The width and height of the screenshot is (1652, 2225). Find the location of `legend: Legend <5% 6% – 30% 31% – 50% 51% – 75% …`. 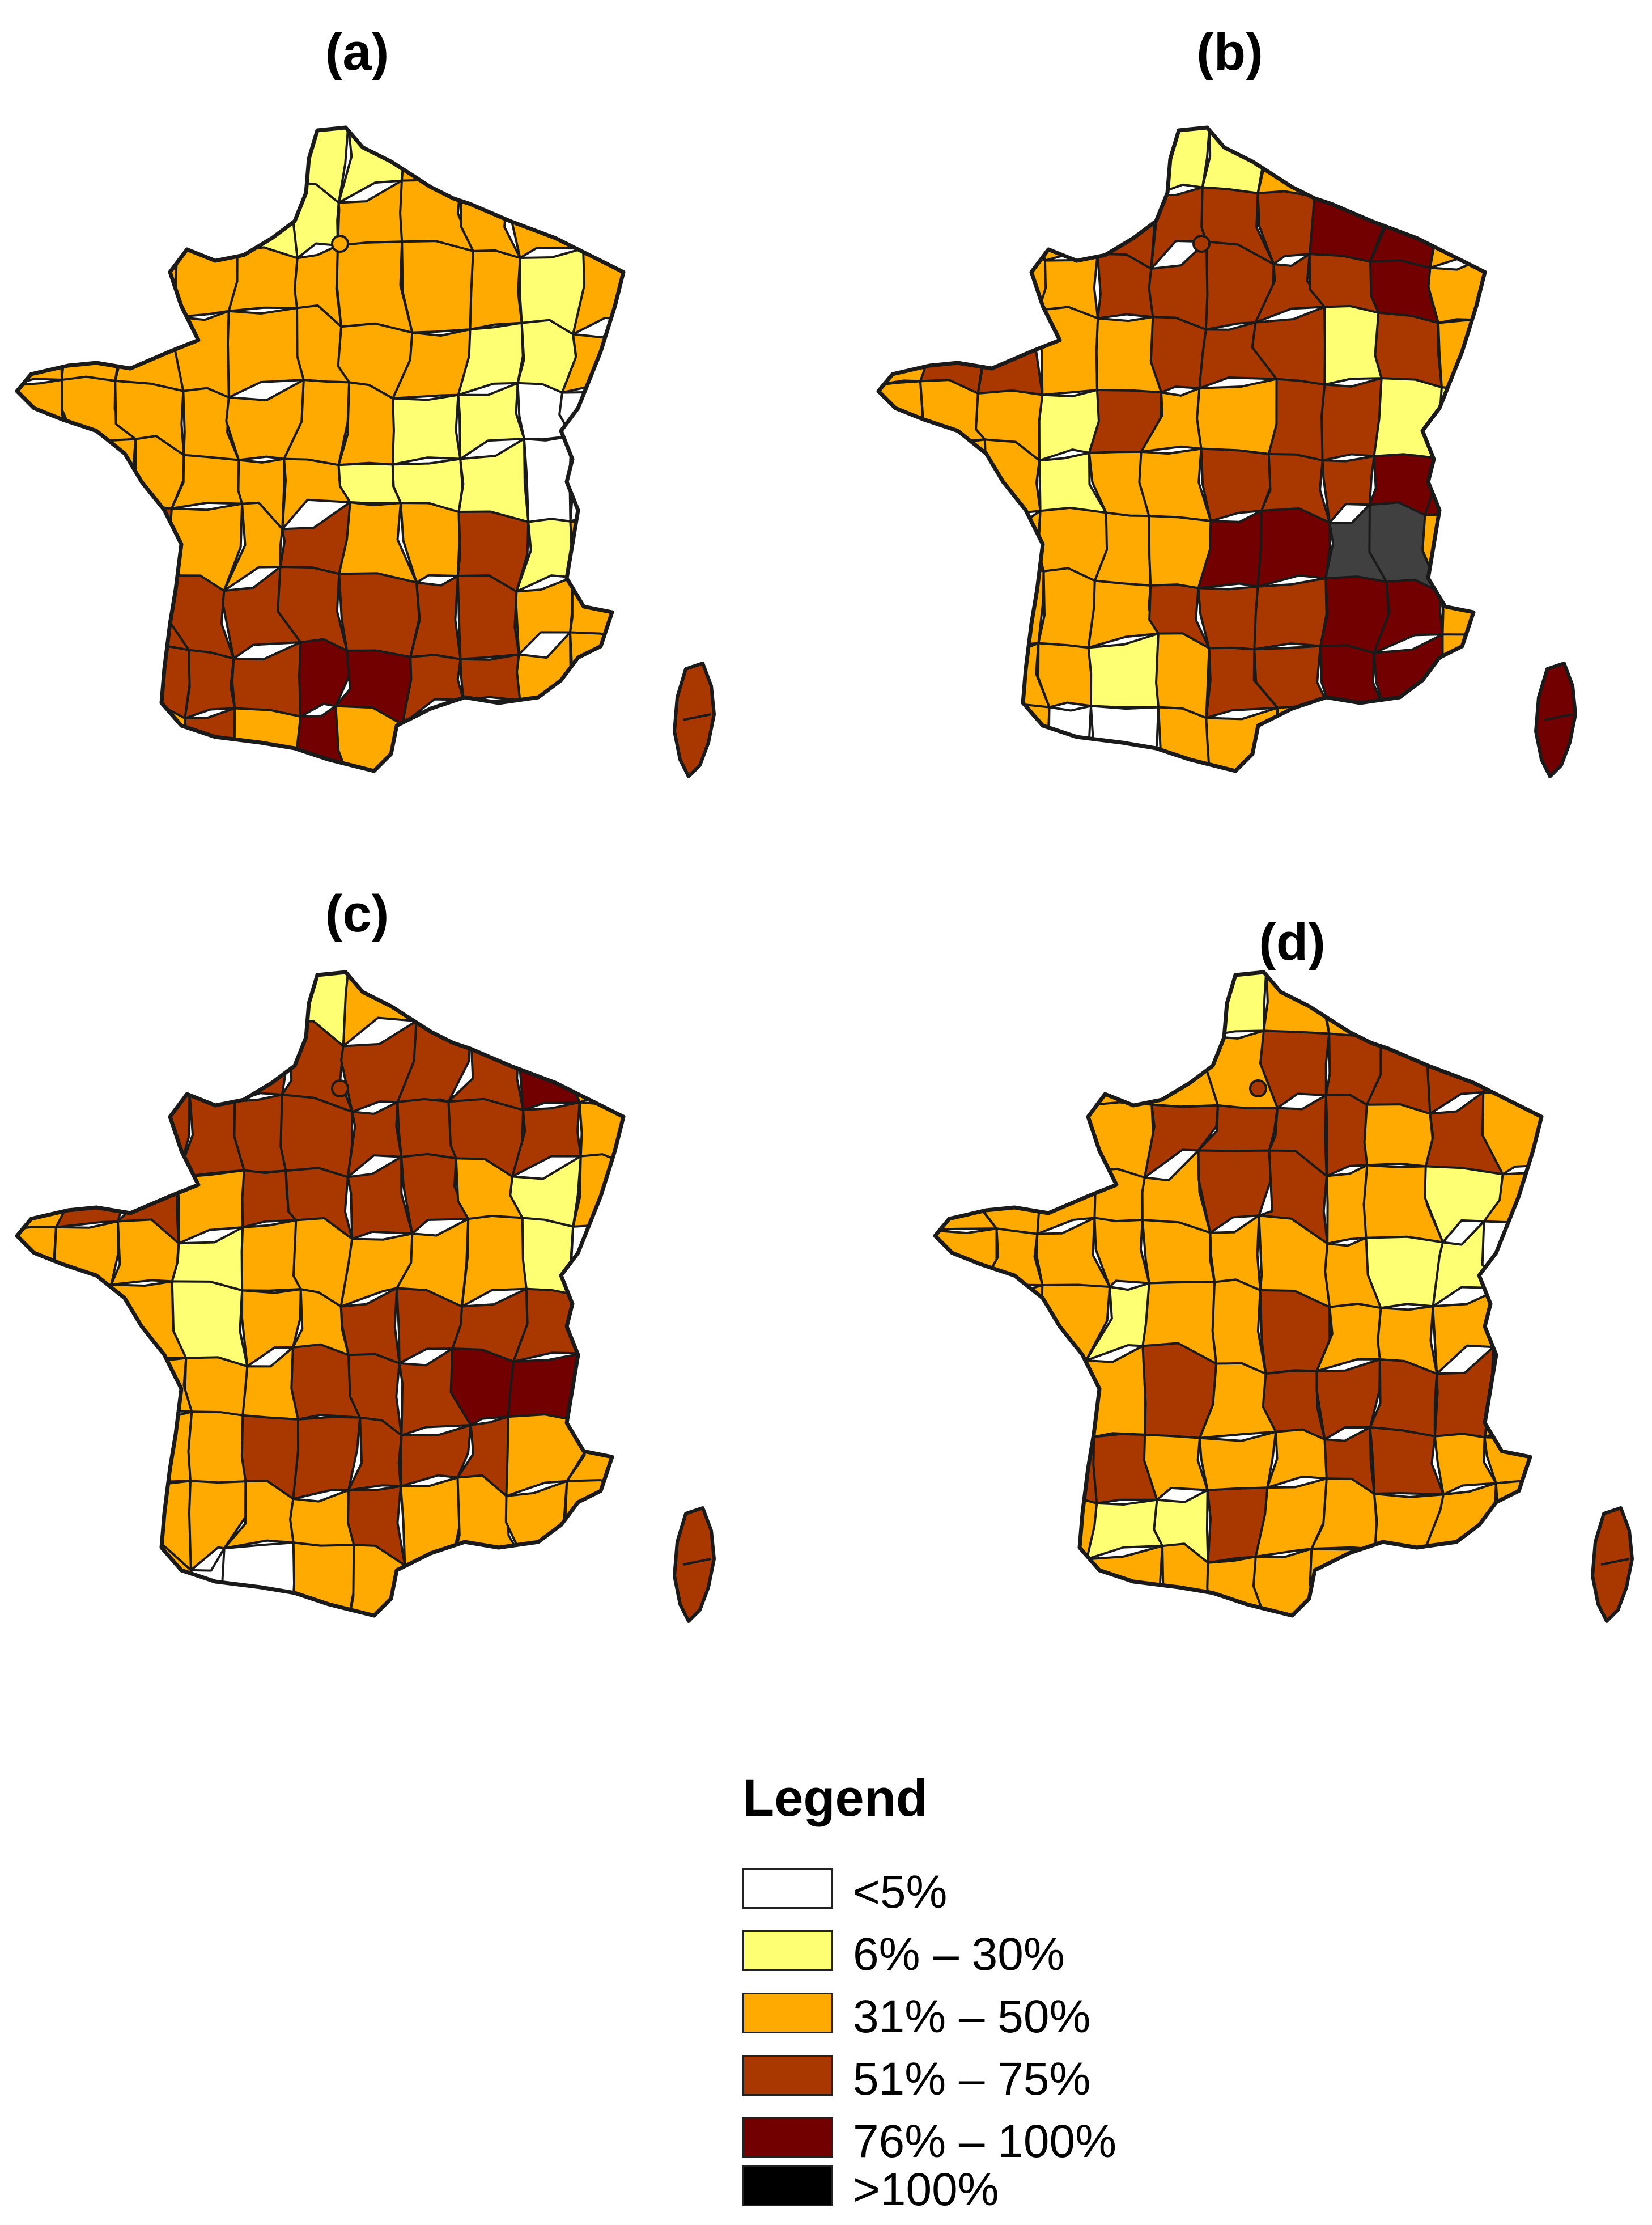

legend: Legend <5% 6% – 30% 31% – 50% 51% – 75% … is located at coordinates (992, 1992).